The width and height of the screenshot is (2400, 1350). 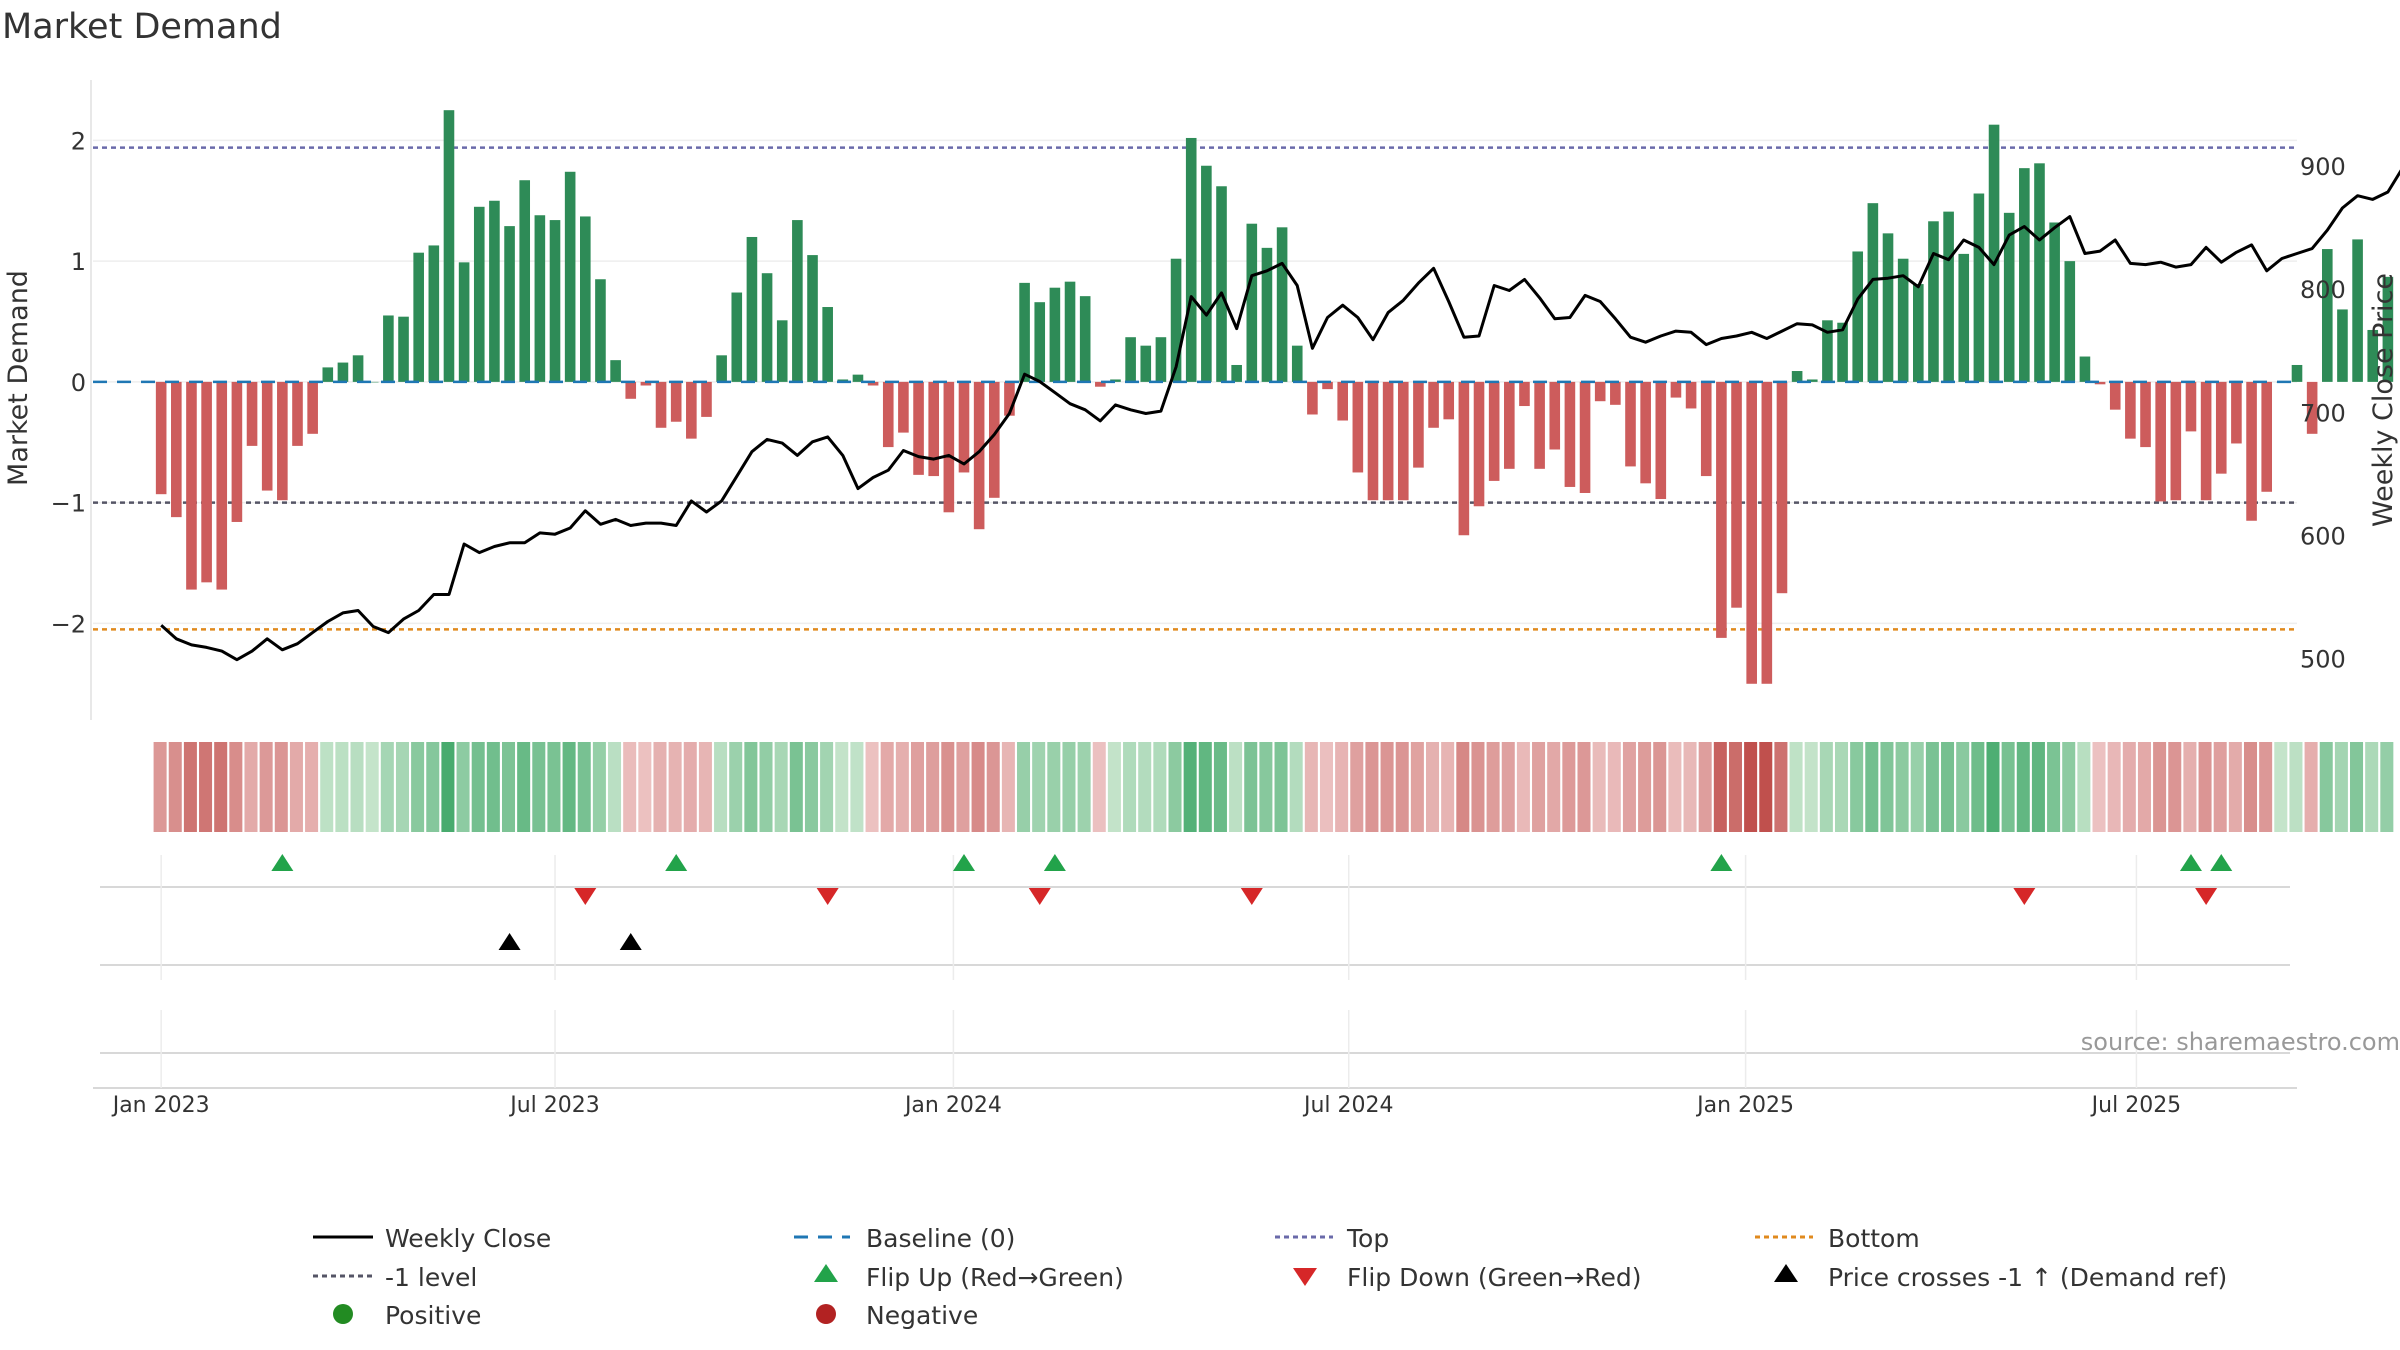 What do you see at coordinates (2240, 1042) in the screenshot?
I see `source-note: source: sharemaestro.com` at bounding box center [2240, 1042].